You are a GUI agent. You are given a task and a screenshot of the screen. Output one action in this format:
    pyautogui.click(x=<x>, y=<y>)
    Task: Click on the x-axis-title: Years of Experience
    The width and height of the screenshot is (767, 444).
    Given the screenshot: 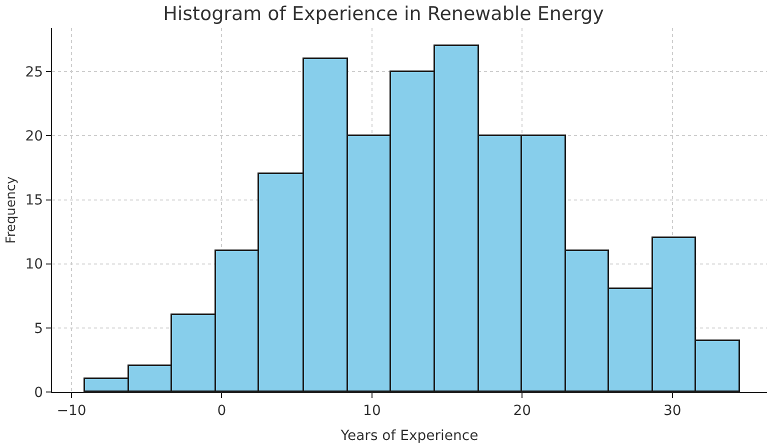 What is the action you would take?
    pyautogui.click(x=409, y=436)
    